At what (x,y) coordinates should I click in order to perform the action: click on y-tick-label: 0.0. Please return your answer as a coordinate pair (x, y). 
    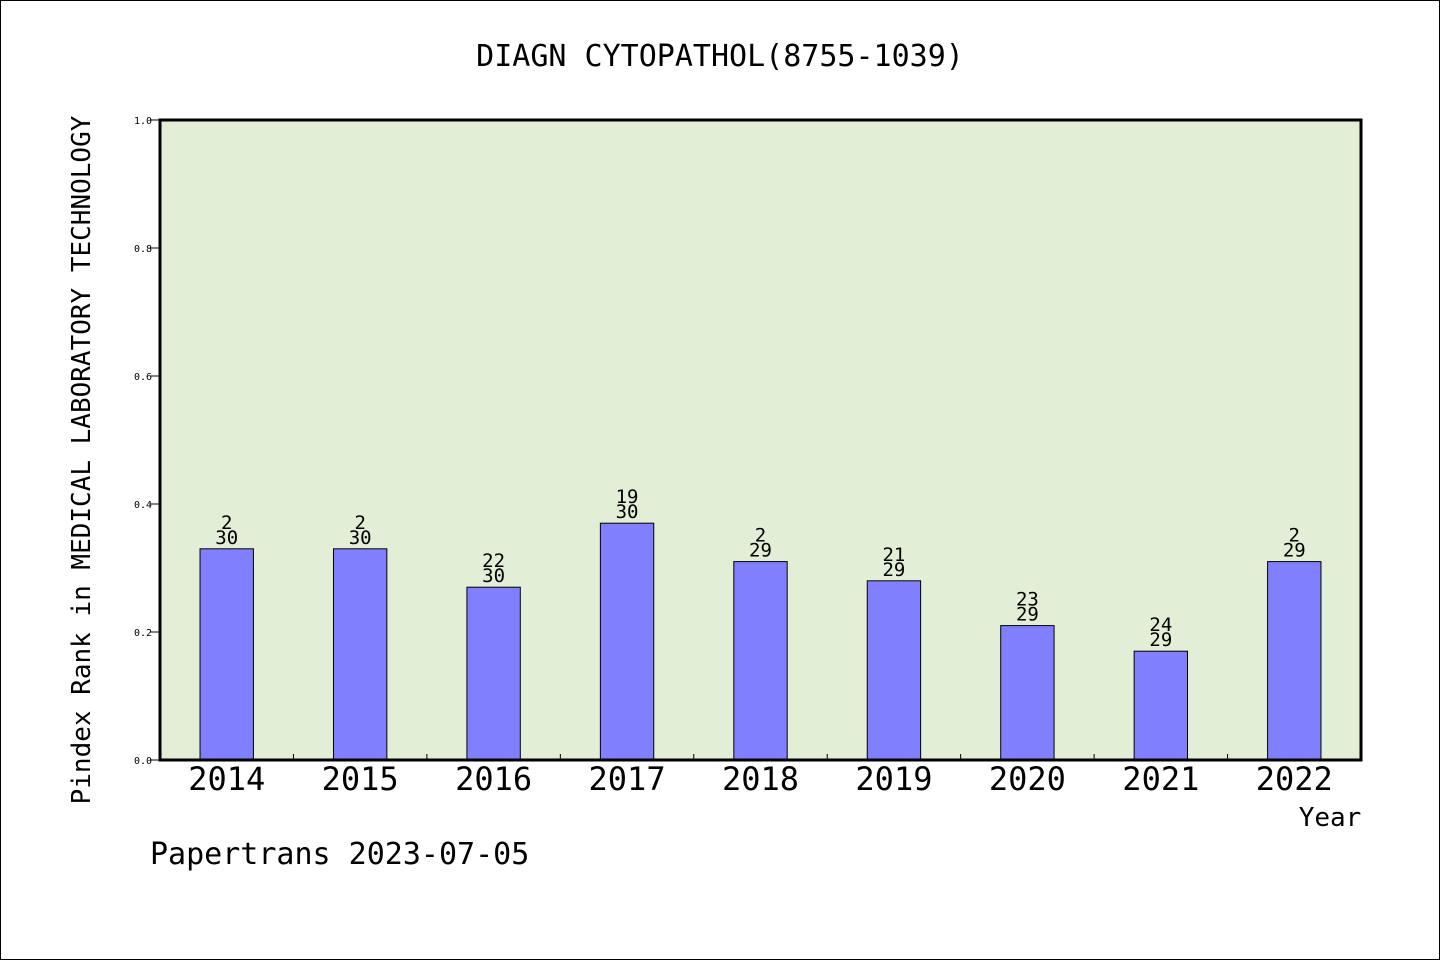
    Looking at the image, I should click on (143, 761).